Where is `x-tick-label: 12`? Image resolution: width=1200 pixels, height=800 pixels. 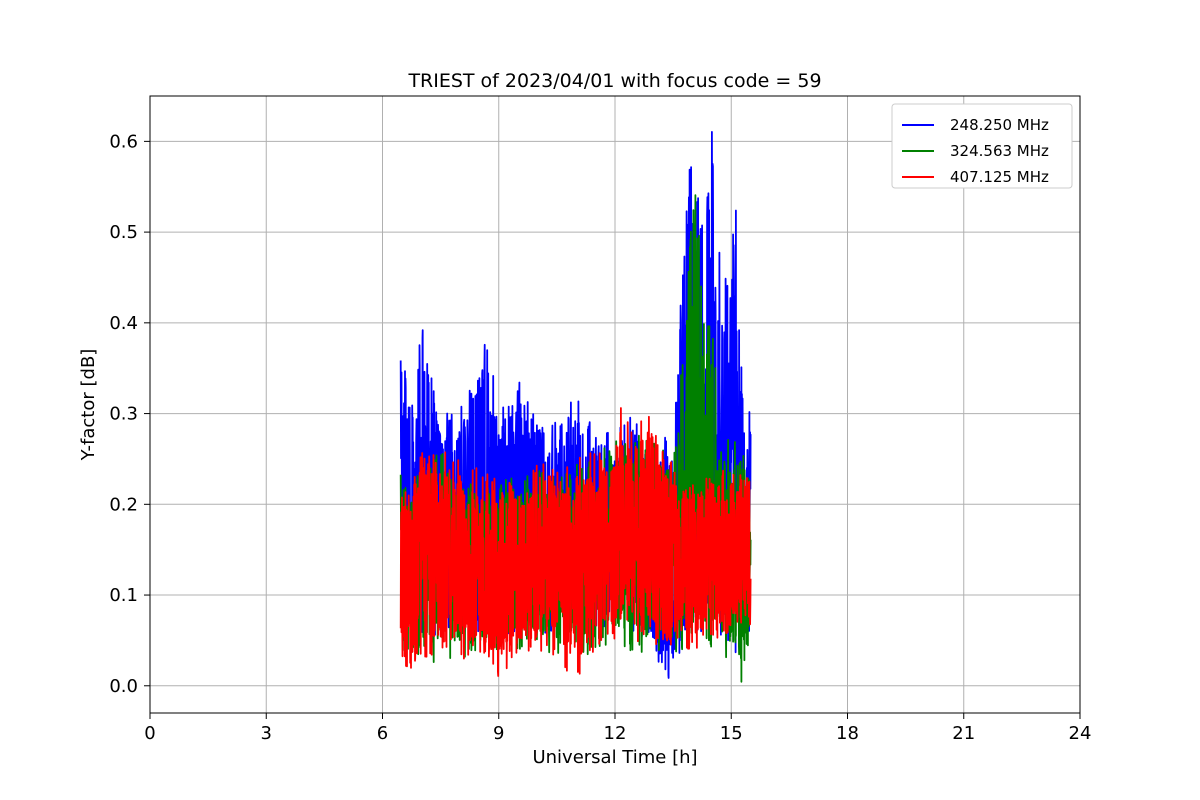 x-tick-label: 12 is located at coordinates (615, 733).